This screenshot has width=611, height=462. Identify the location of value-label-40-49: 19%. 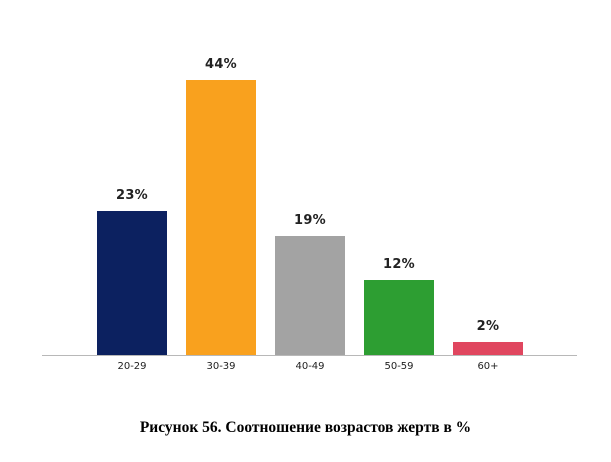
(310, 220).